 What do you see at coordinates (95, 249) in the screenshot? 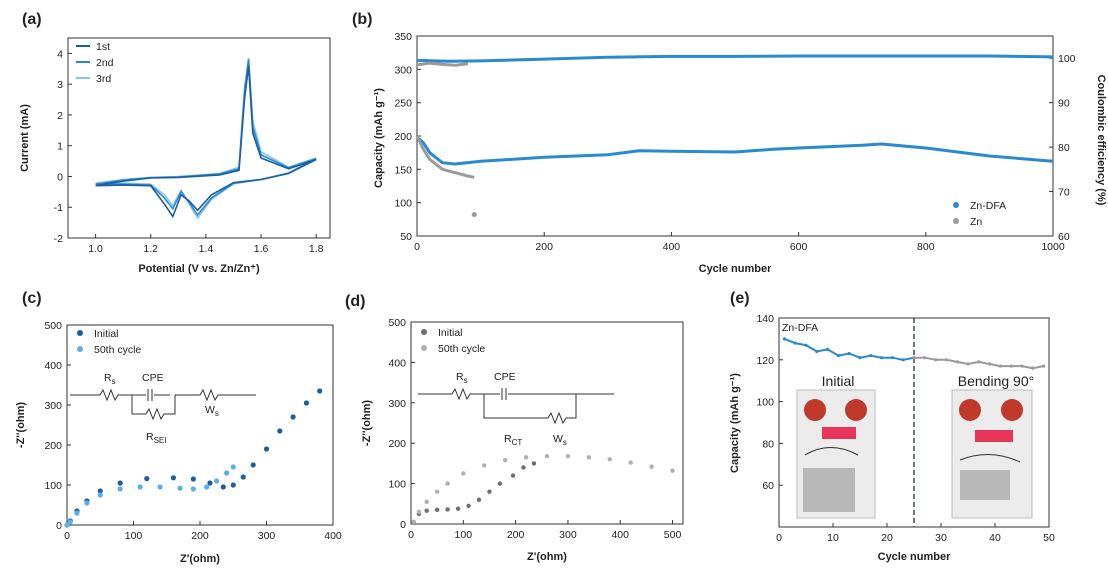
I see `chart-a-xtick-label: 1.0` at bounding box center [95, 249].